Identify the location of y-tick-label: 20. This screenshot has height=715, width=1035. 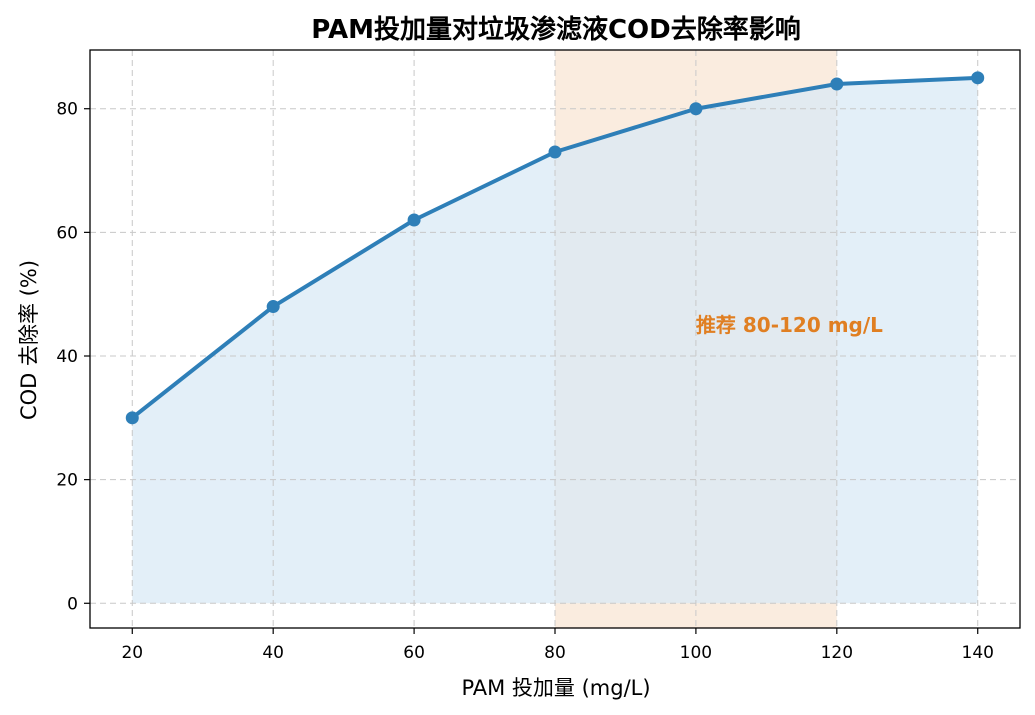
(67, 481).